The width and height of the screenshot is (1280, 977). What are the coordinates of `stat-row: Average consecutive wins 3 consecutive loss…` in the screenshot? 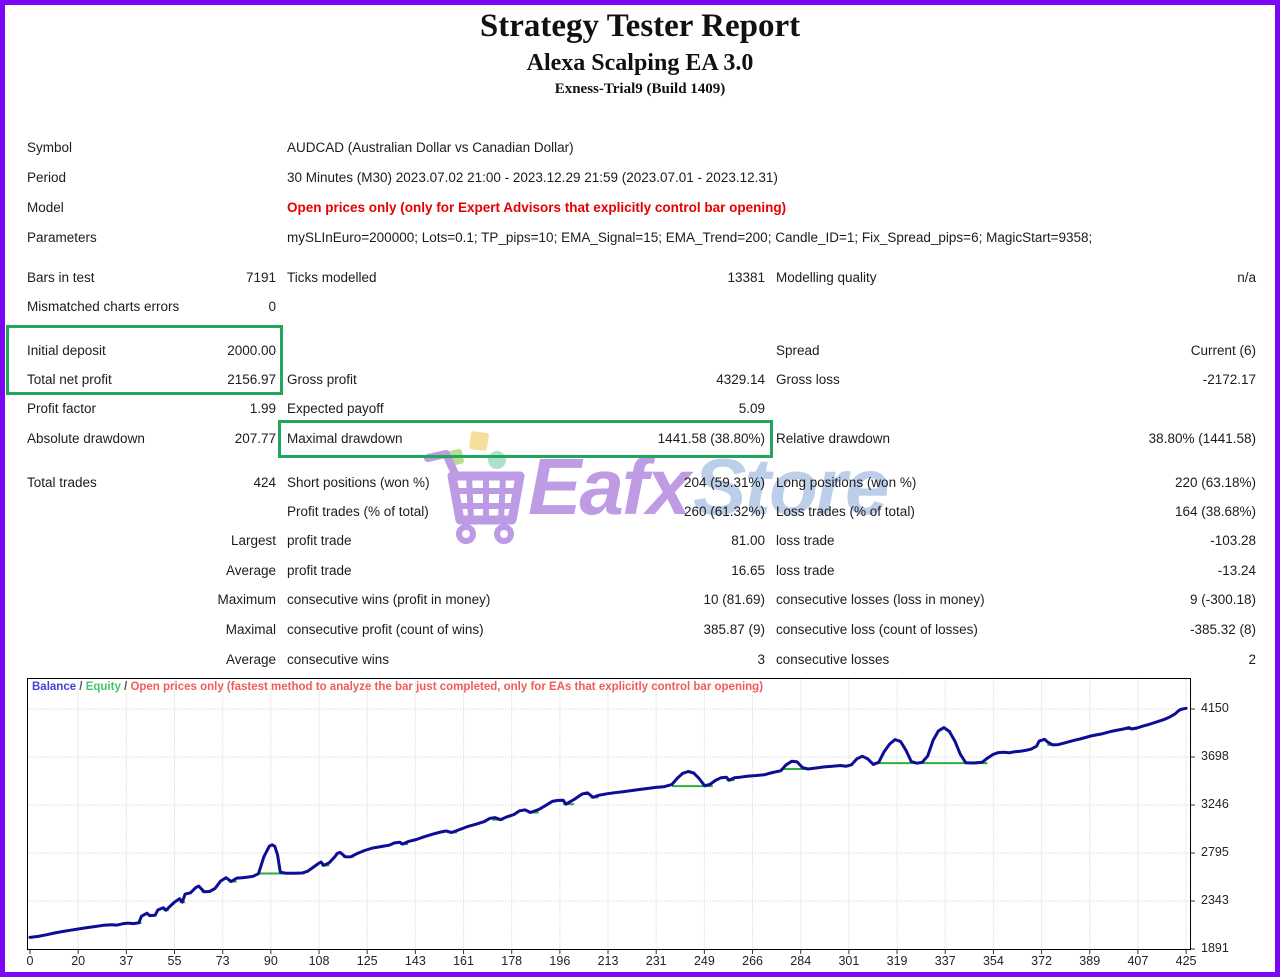 It's located at (641, 660).